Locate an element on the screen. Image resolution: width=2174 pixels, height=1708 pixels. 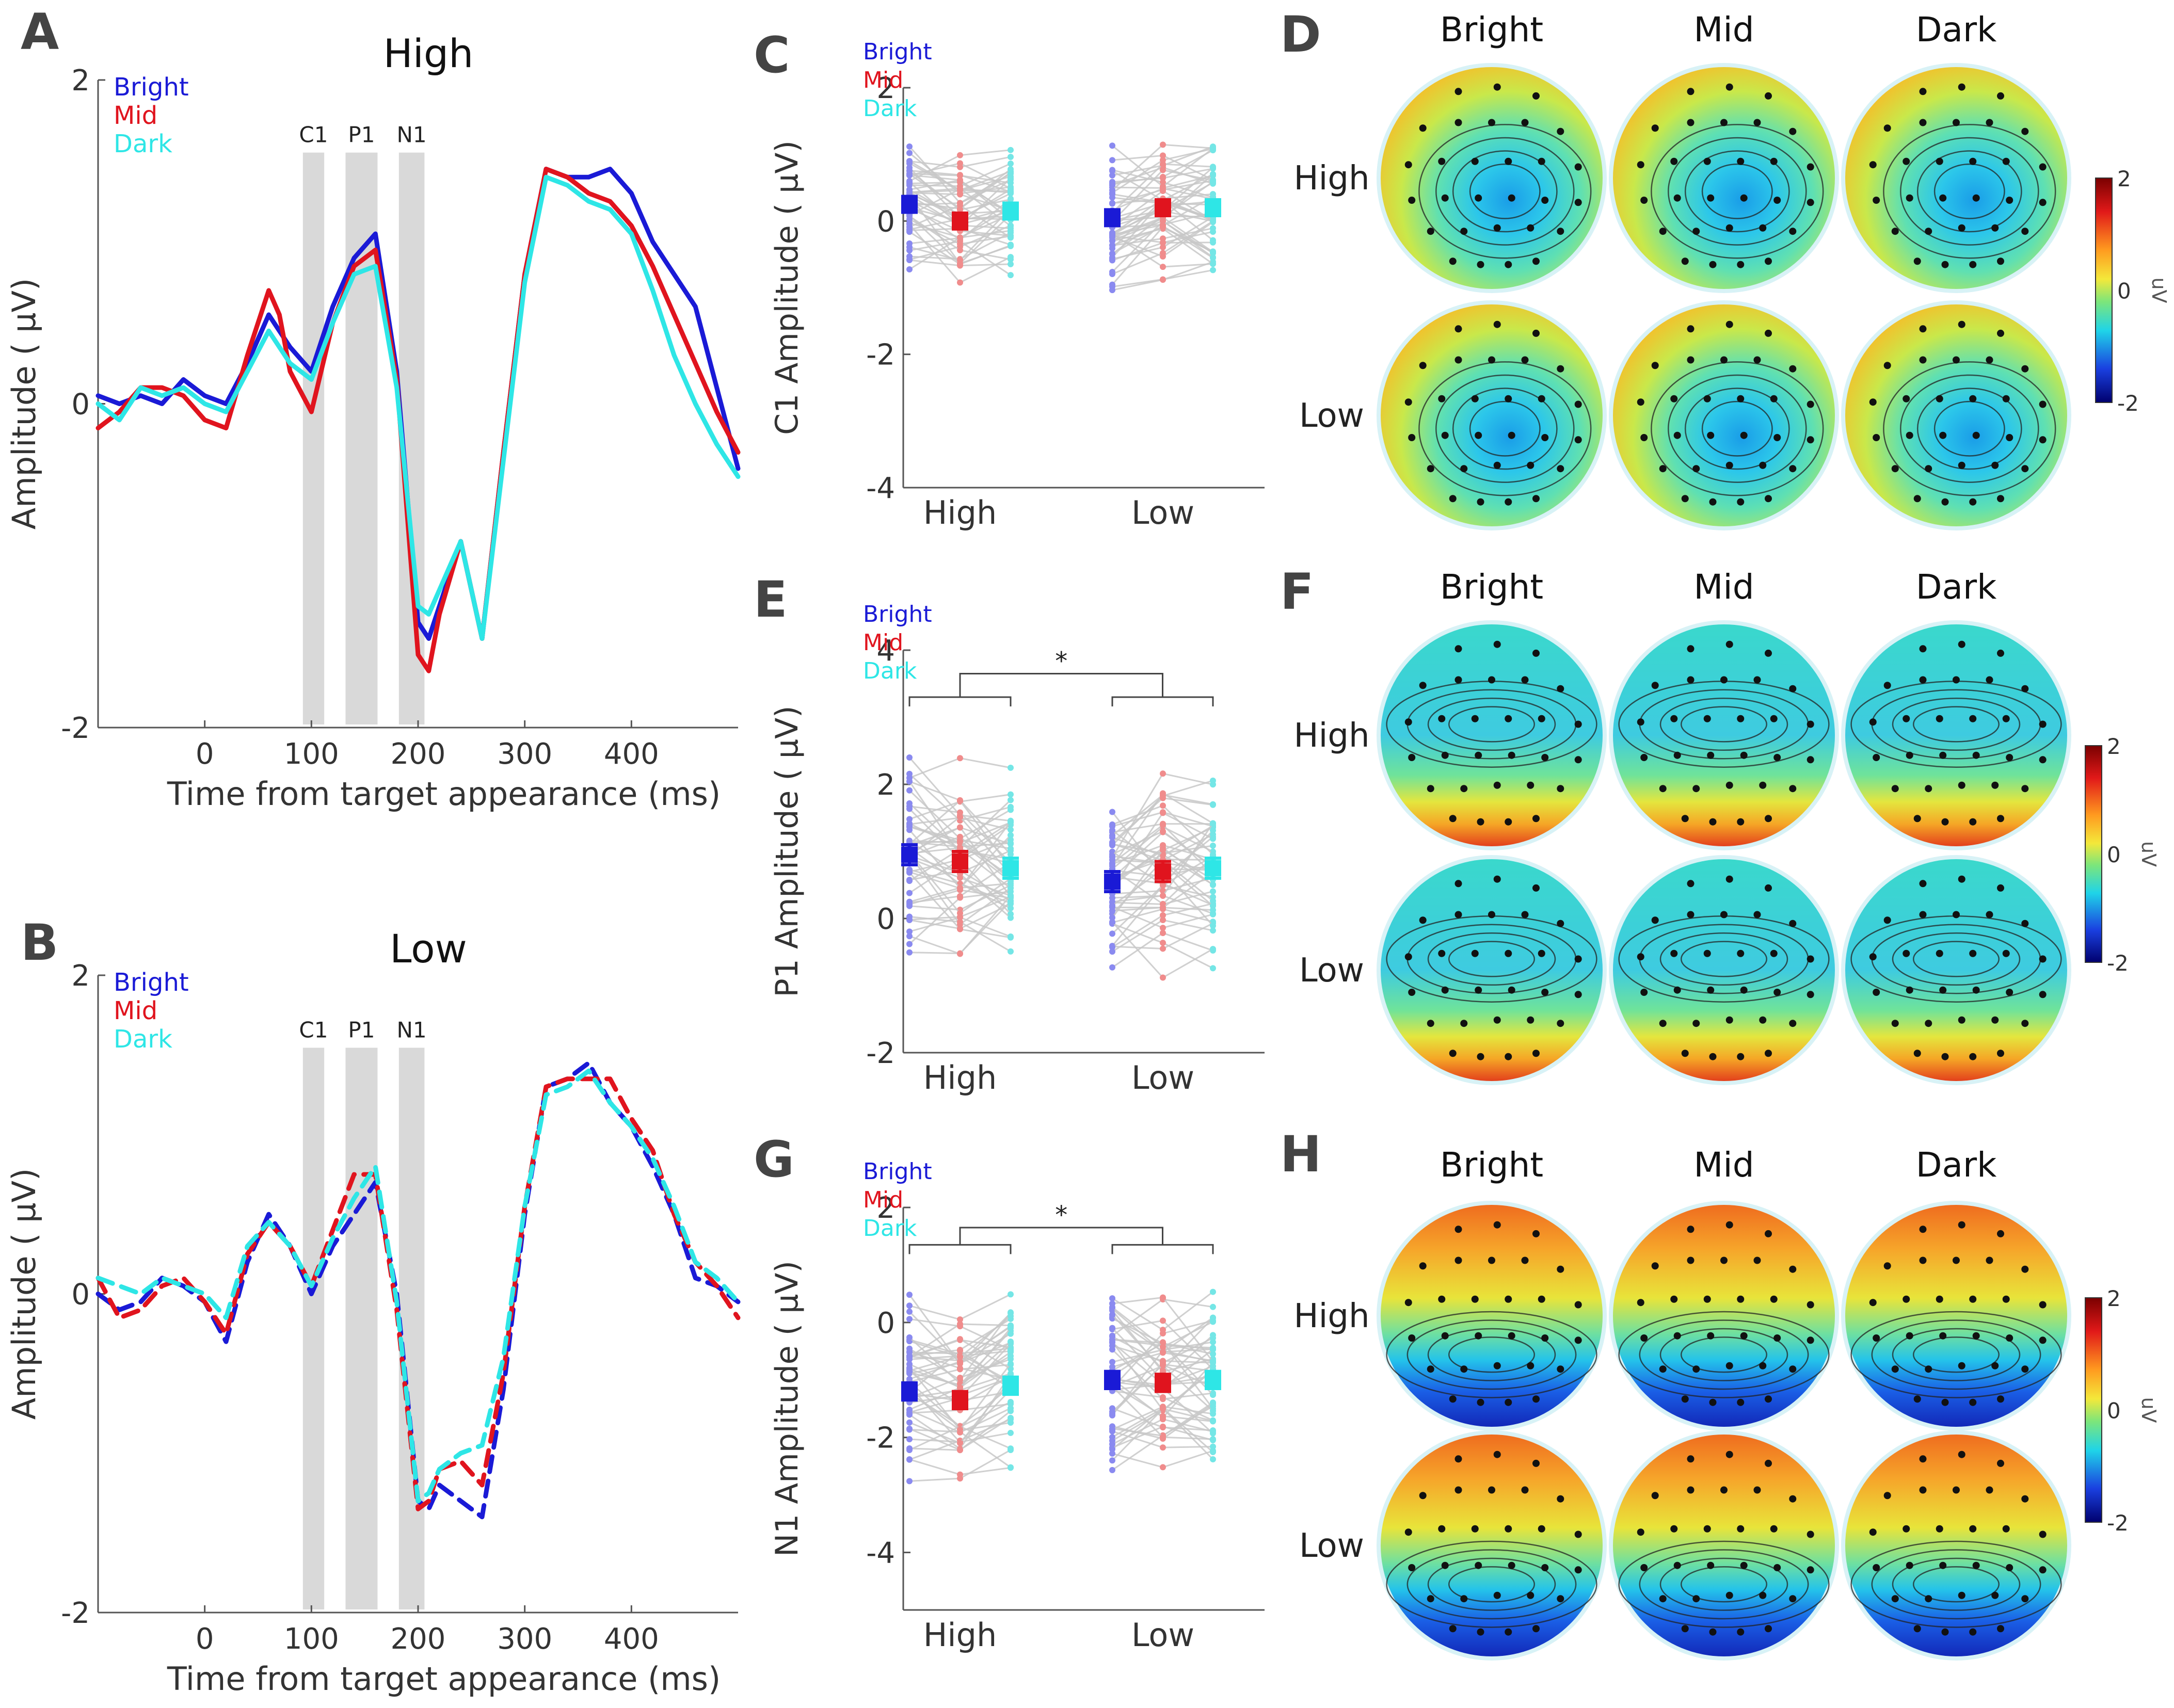
panel-letter-b: B is located at coordinates (39, 943).